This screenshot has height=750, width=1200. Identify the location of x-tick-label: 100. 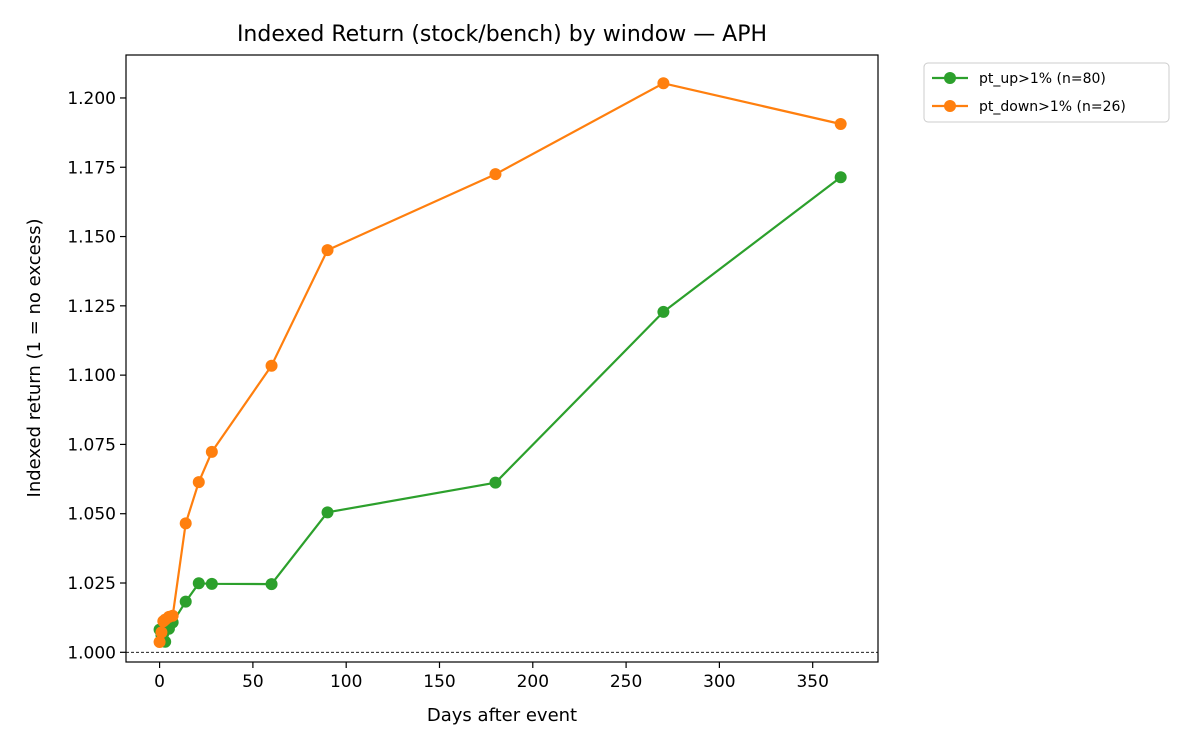
(346, 682).